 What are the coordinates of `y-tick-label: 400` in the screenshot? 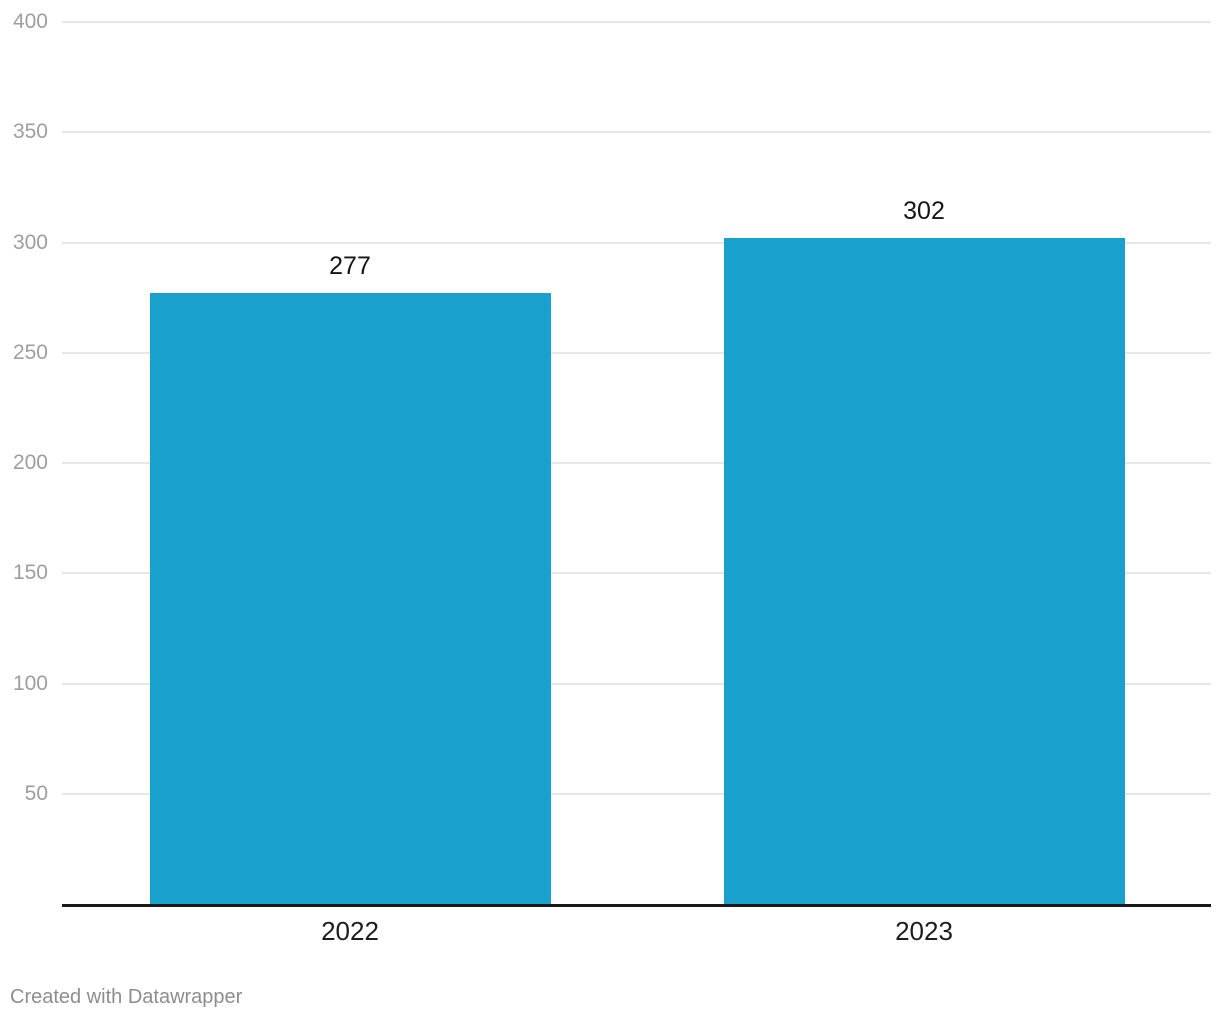 It's located at (30, 21).